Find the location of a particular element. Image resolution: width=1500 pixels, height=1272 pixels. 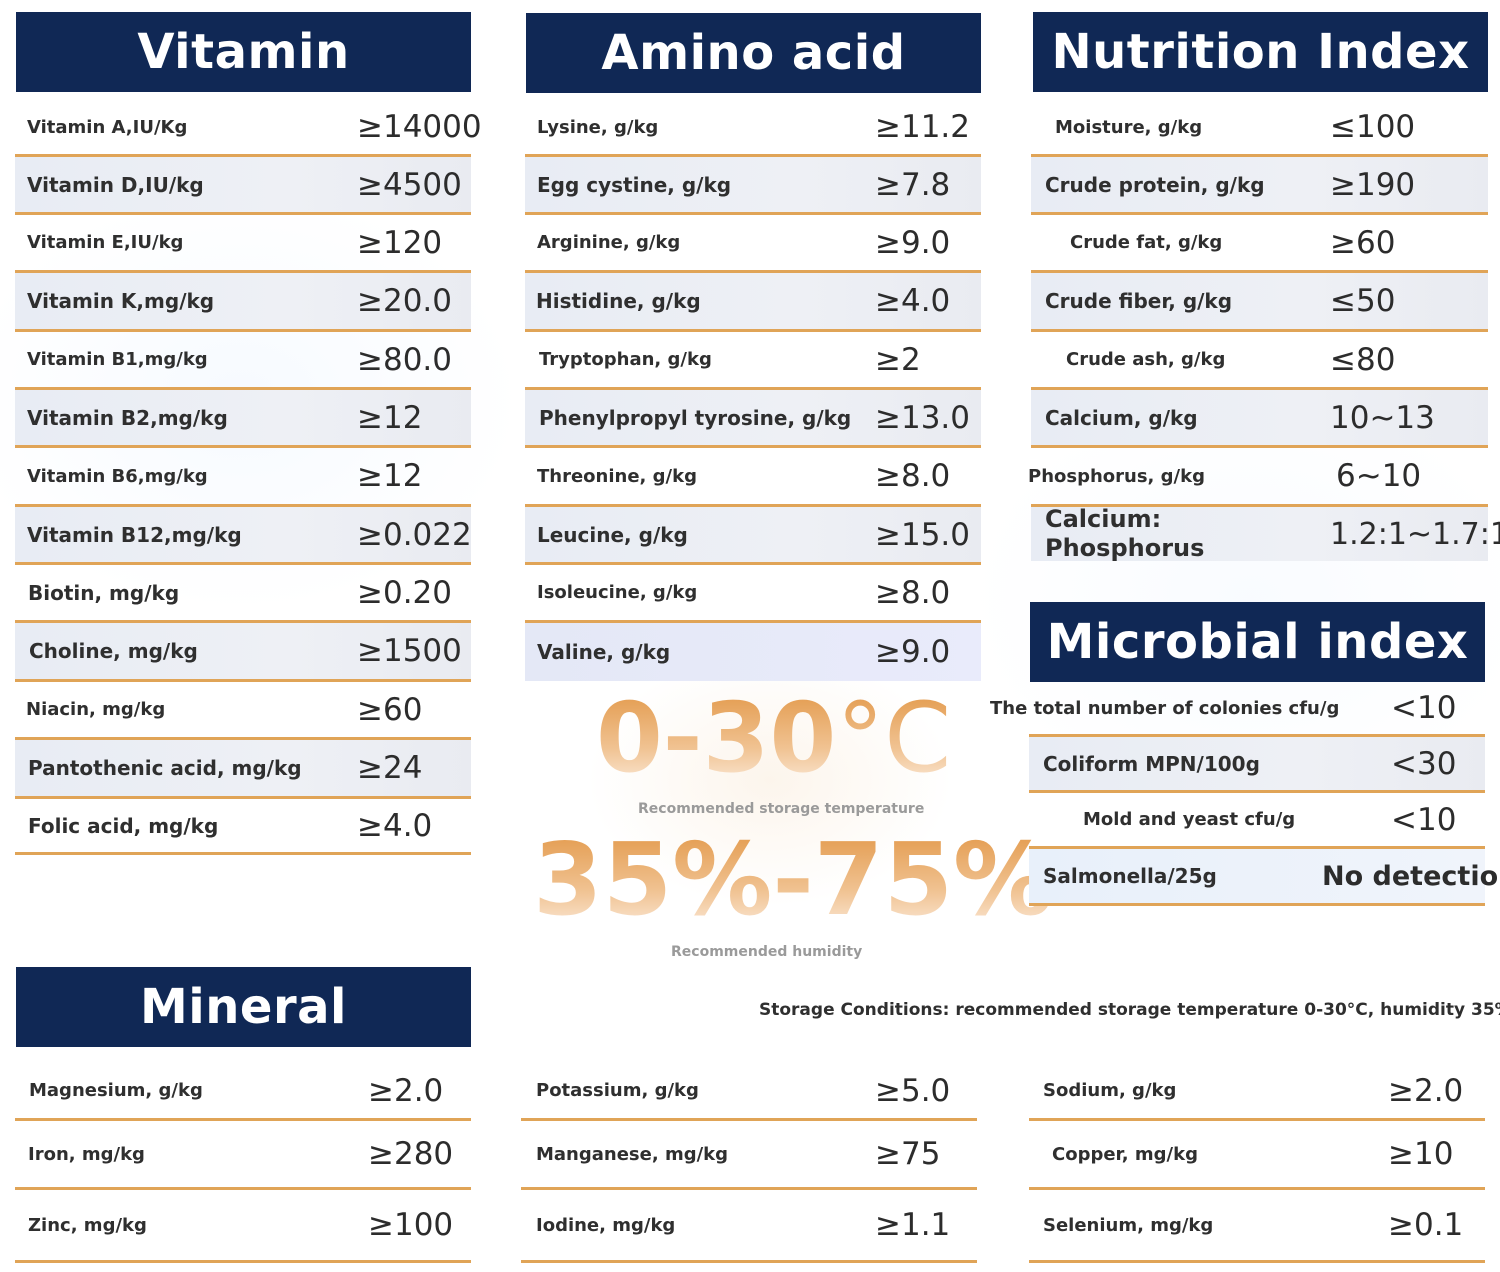

nutrition-row: Crude fat, g/kg ≥60 is located at coordinates (1259, 244).